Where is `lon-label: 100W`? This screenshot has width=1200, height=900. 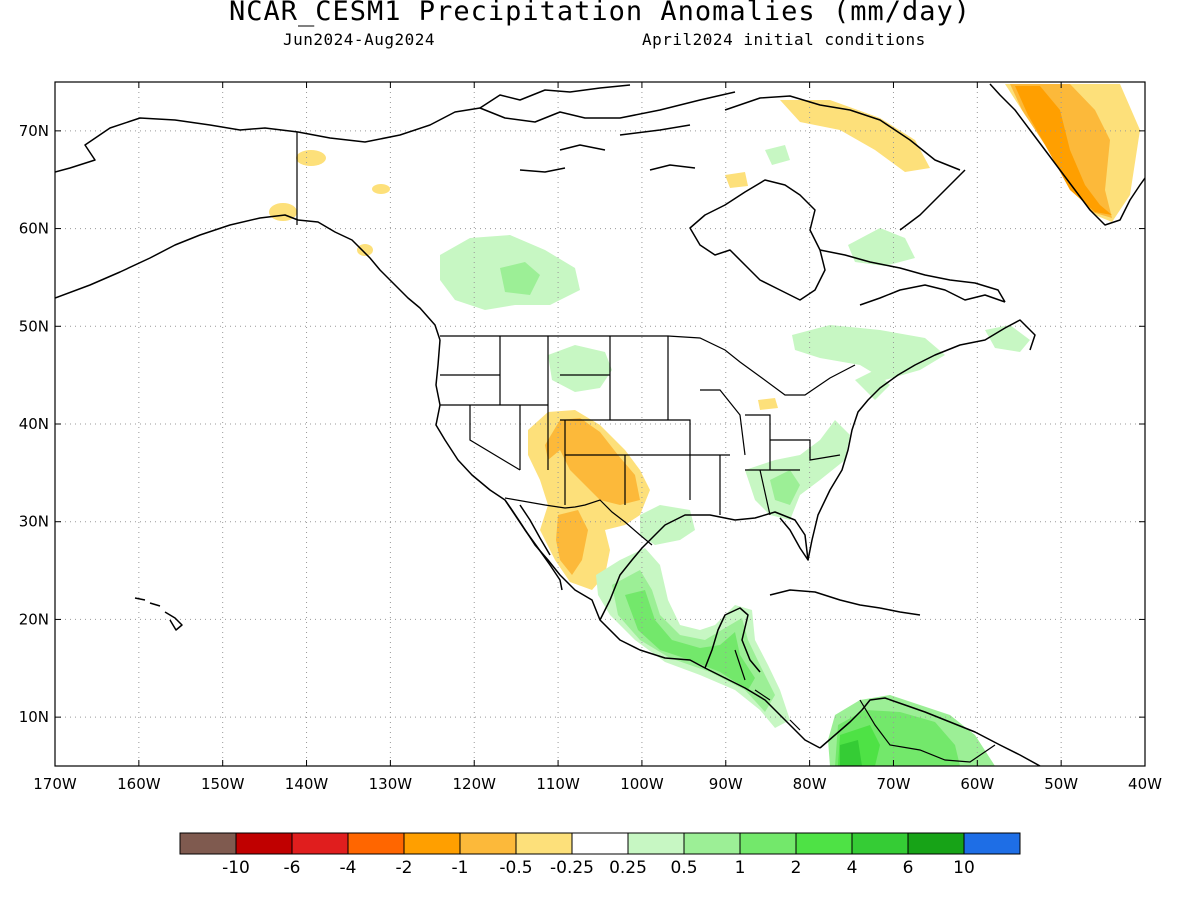
lon-label: 100W is located at coordinates (642, 784).